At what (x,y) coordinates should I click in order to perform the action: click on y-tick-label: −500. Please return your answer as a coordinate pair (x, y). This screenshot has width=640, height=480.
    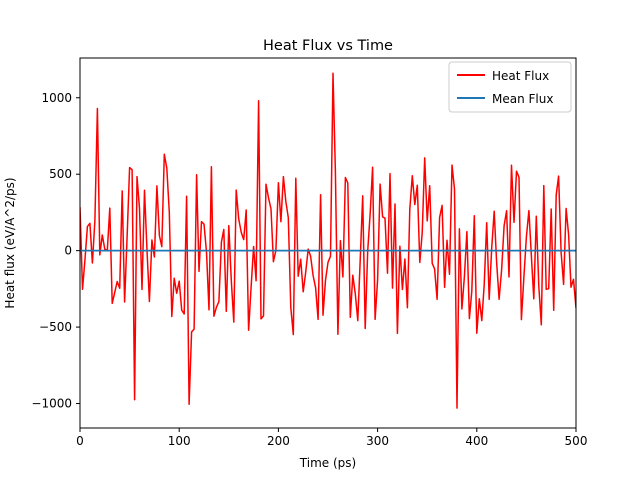
    Looking at the image, I should click on (55, 327).